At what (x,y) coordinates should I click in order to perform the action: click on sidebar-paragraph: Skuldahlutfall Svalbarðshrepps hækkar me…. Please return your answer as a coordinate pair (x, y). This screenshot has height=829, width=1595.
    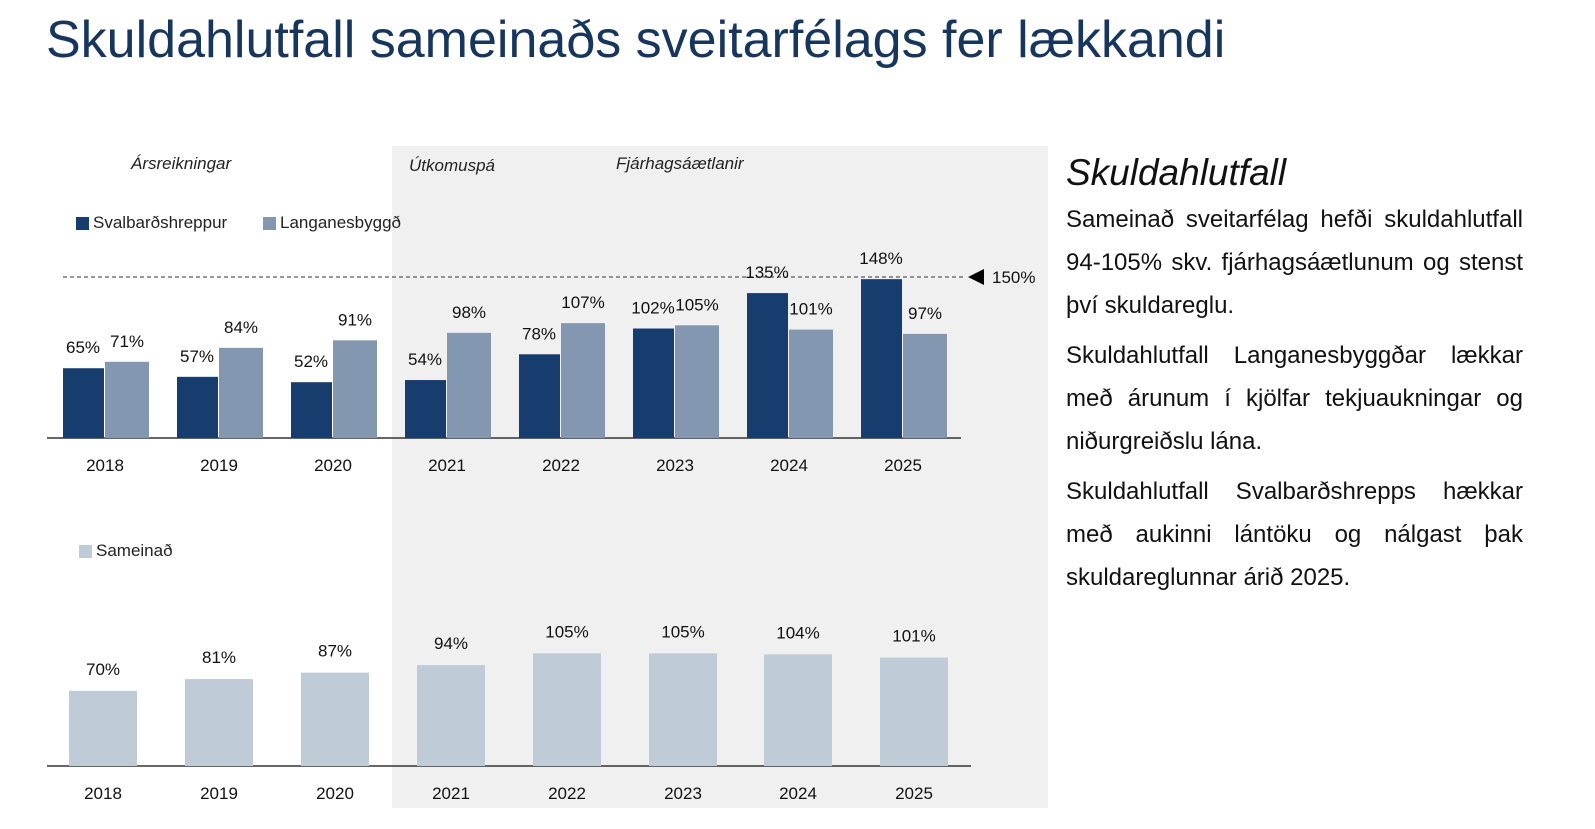
    Looking at the image, I should click on (1294, 534).